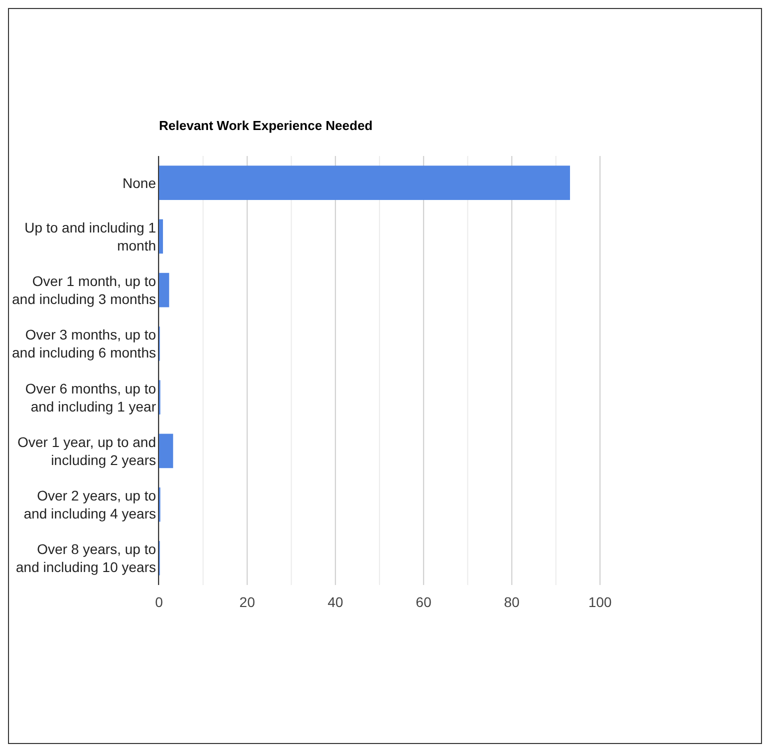 Image resolution: width=770 pixels, height=754 pixels. Describe the element at coordinates (159, 602) in the screenshot. I see `x-tick-label: 0` at that location.